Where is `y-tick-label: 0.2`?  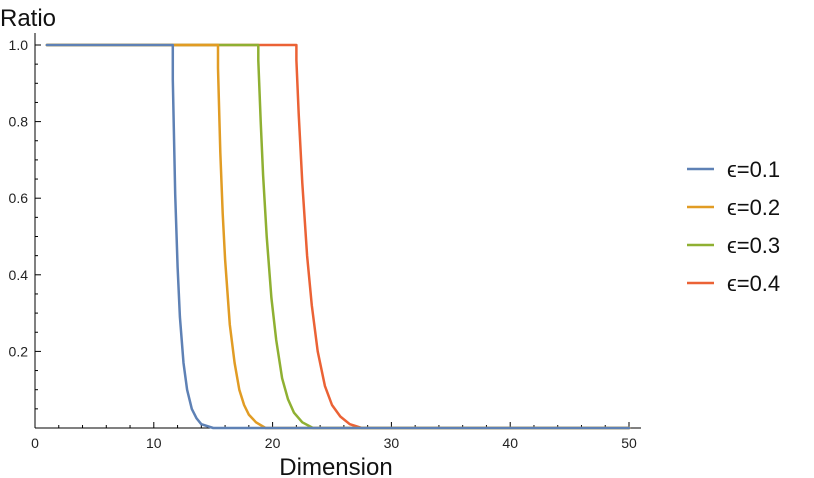
y-tick-label: 0.2 is located at coordinates (19, 351).